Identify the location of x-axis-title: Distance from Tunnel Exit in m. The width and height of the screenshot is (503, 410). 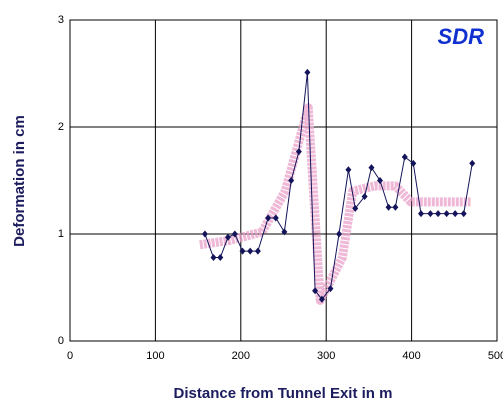
(283, 393).